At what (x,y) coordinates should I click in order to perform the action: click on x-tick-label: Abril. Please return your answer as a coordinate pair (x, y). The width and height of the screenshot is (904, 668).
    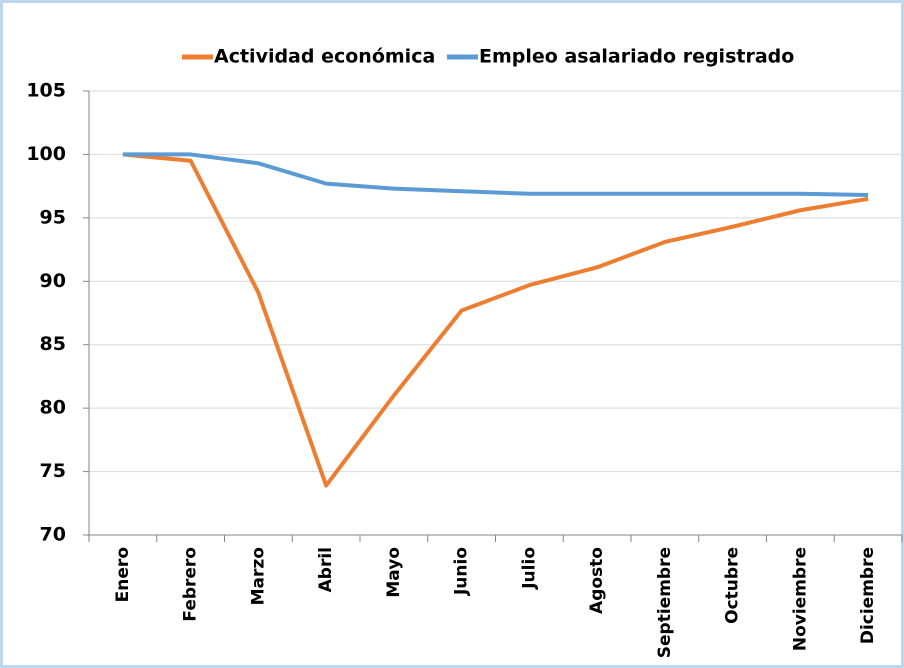
    Looking at the image, I should click on (326, 569).